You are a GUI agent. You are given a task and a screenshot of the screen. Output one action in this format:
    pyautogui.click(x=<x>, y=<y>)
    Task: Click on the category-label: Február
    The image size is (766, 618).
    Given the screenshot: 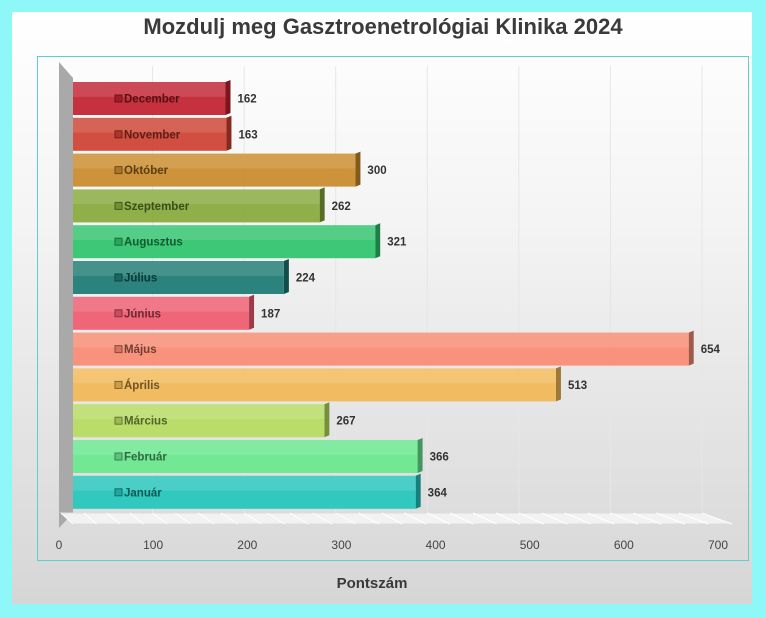 What is the action you would take?
    pyautogui.click(x=145, y=458)
    